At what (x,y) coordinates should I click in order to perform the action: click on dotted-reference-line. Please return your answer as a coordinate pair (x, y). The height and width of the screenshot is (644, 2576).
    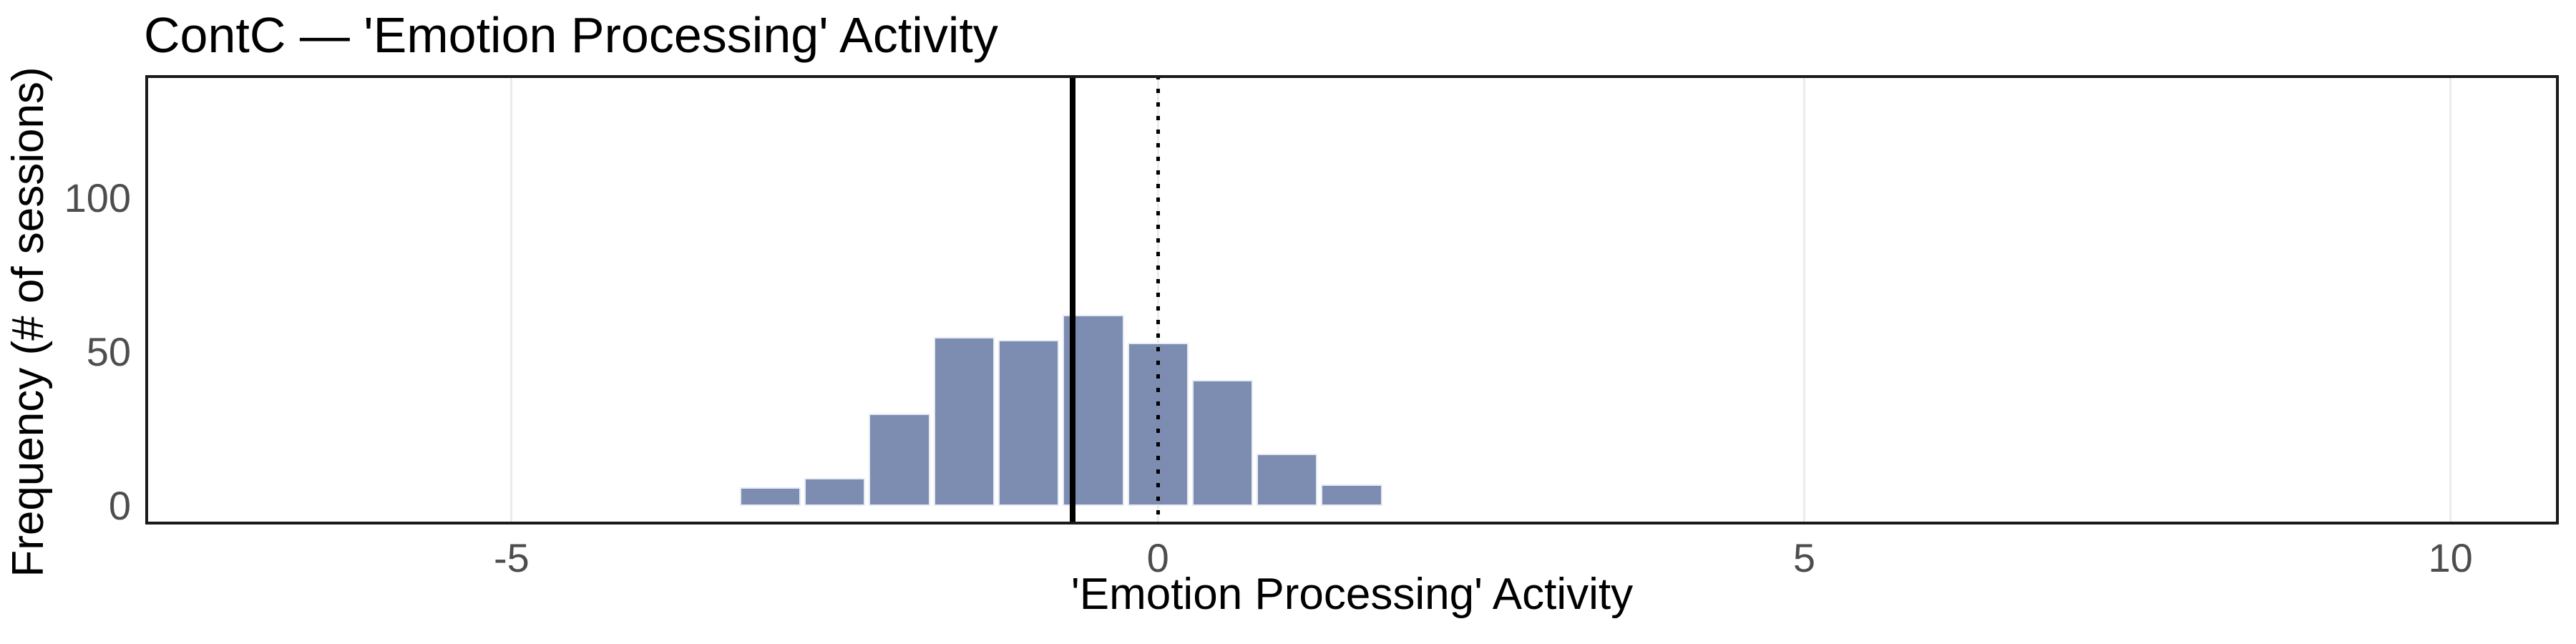
    Looking at the image, I should click on (1158, 300).